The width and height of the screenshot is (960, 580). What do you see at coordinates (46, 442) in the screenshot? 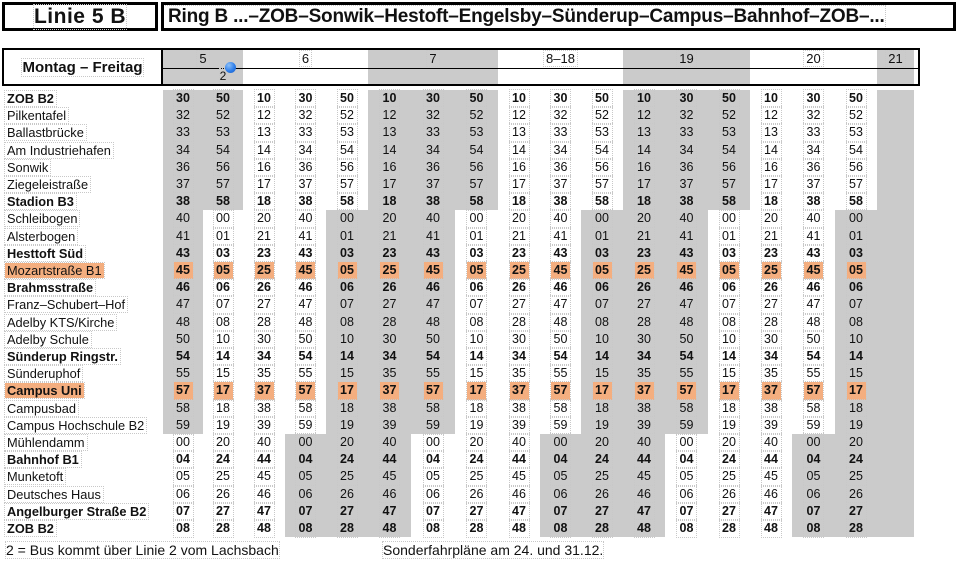
I see `station-name: Mühlendamm` at bounding box center [46, 442].